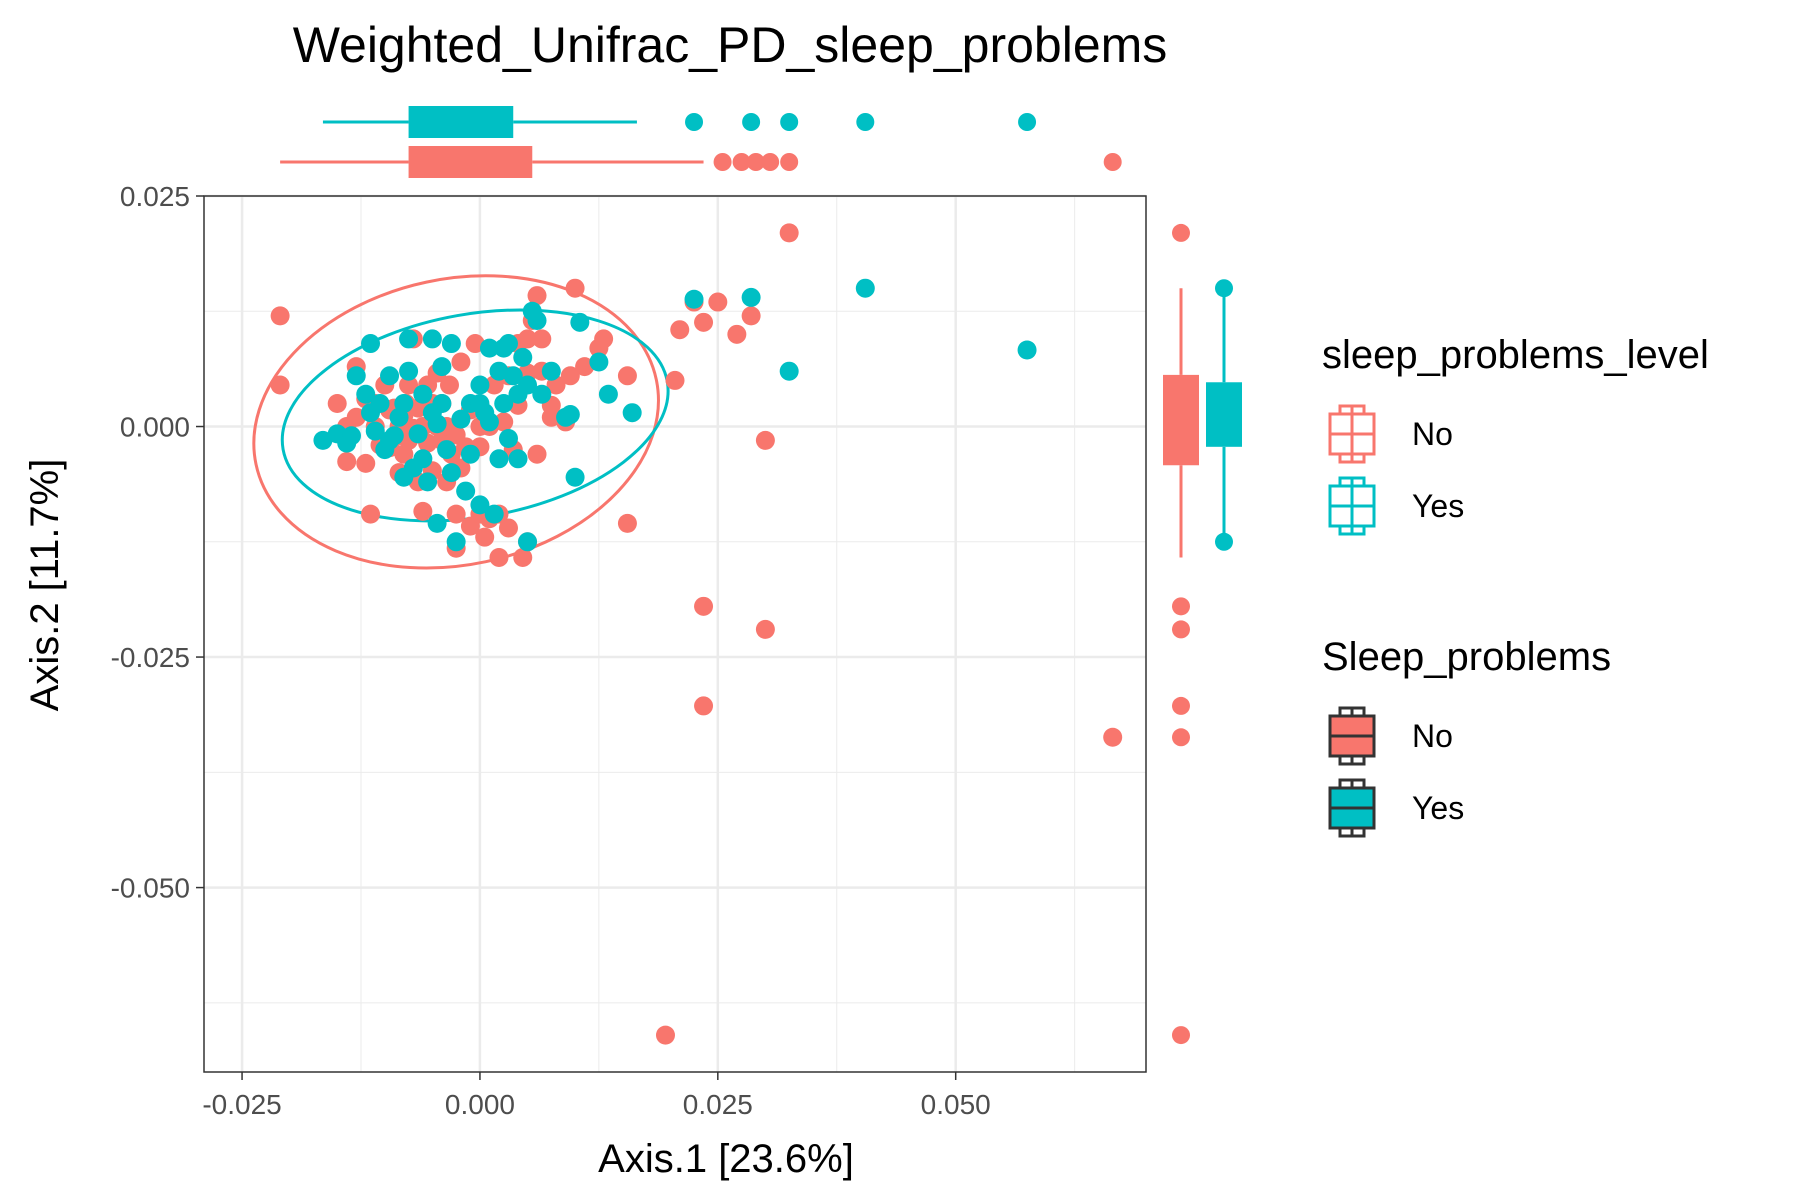 The width and height of the screenshot is (1800, 1200). Describe the element at coordinates (1466, 736) in the screenshot. I see `legend-1: Sleep_problems No Yes` at that location.